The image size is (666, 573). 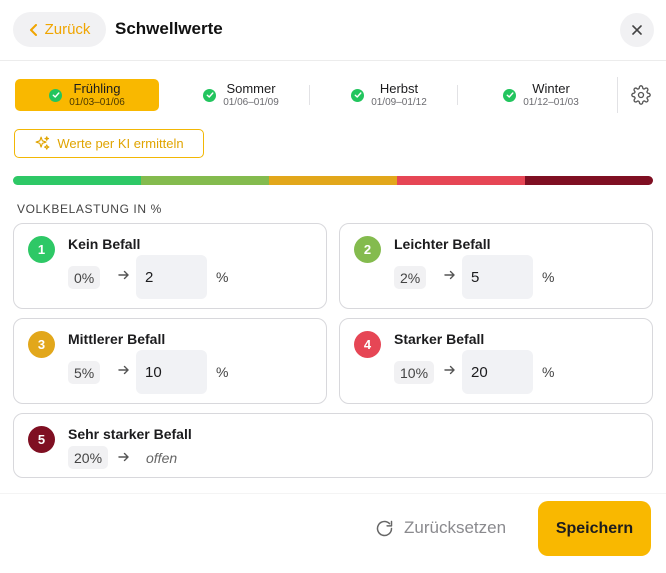 What do you see at coordinates (384, 528) in the screenshot?
I see `refresh-icon` at bounding box center [384, 528].